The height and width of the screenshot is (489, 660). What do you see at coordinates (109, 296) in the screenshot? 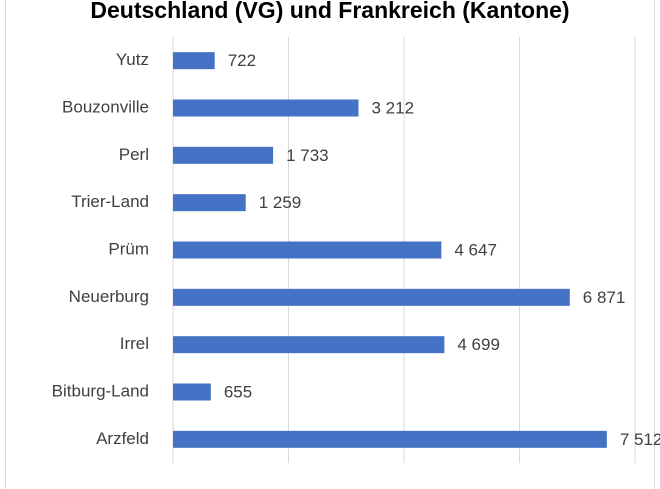
I see `y-tick-label: Neuerburg` at bounding box center [109, 296].